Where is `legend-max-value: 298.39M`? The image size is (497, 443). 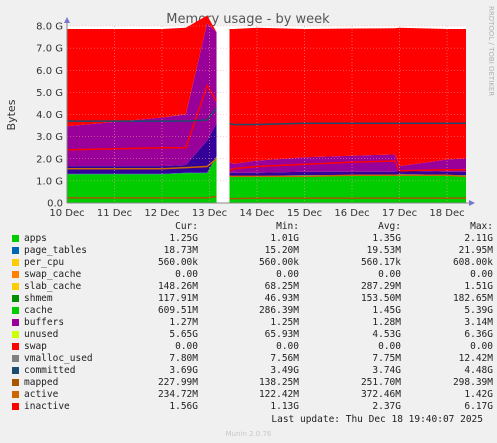
legend-max-value: 298.39M is located at coordinates (472, 382).